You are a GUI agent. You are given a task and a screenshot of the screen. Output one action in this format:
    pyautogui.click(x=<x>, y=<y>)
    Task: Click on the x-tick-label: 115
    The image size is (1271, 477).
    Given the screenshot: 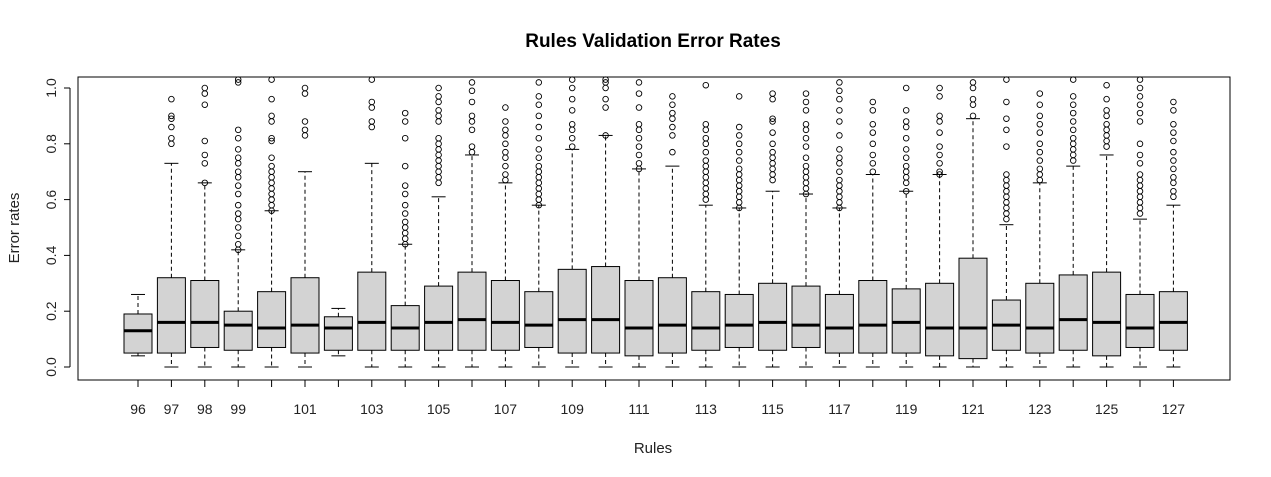 What is the action you would take?
    pyautogui.click(x=772, y=409)
    